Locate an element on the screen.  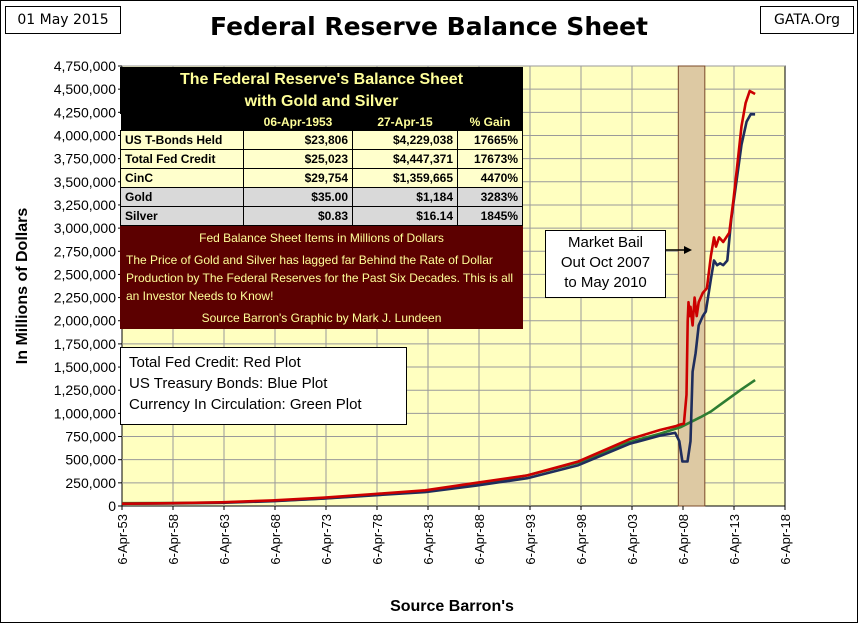
row-label: Silver is located at coordinates (182, 216).